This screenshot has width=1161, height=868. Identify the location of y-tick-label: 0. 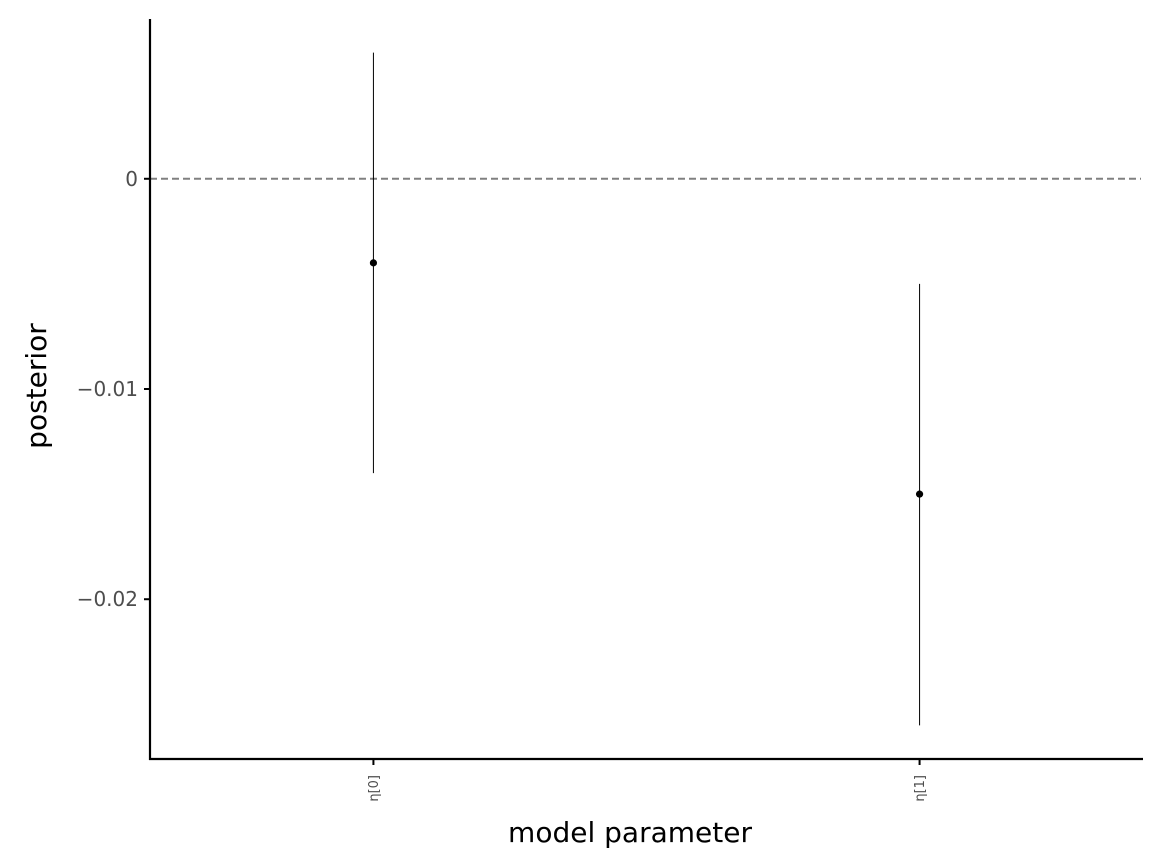
(131, 179).